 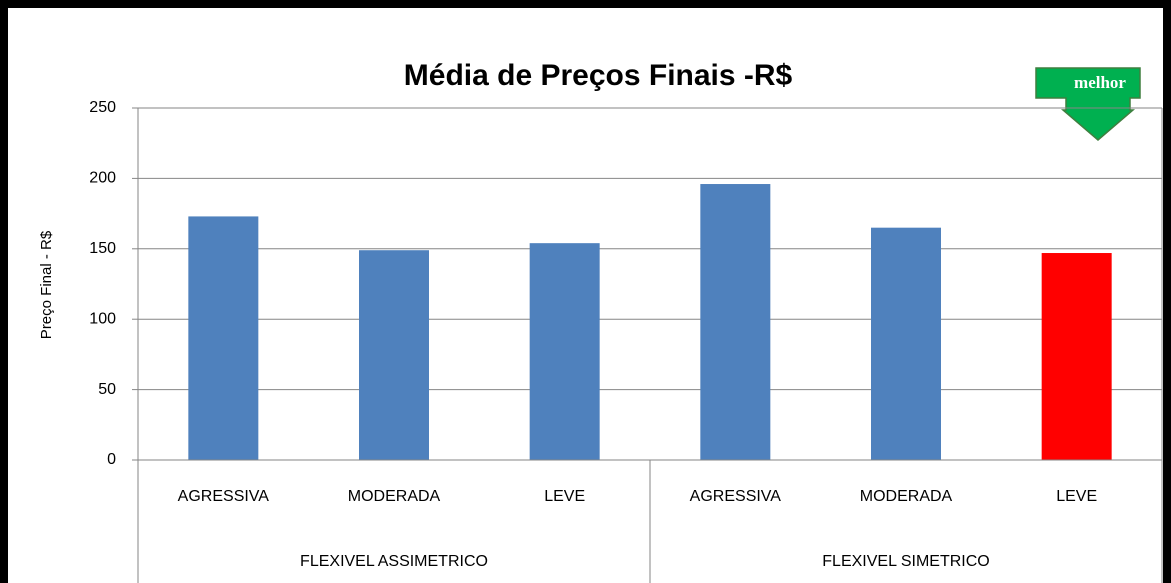 I want to click on group-label: FLEXIVEL ASSIMETRICO, so click(x=394, y=561).